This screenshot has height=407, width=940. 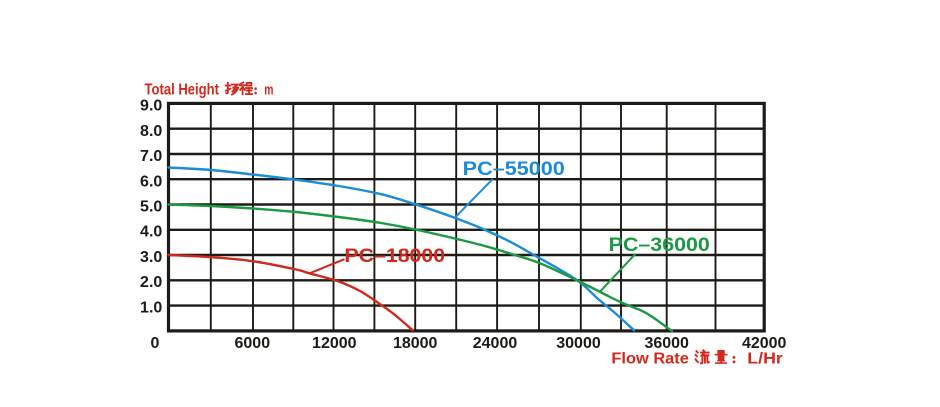 What do you see at coordinates (151, 307) in the screenshot?
I see `svg-text: 1.0` at bounding box center [151, 307].